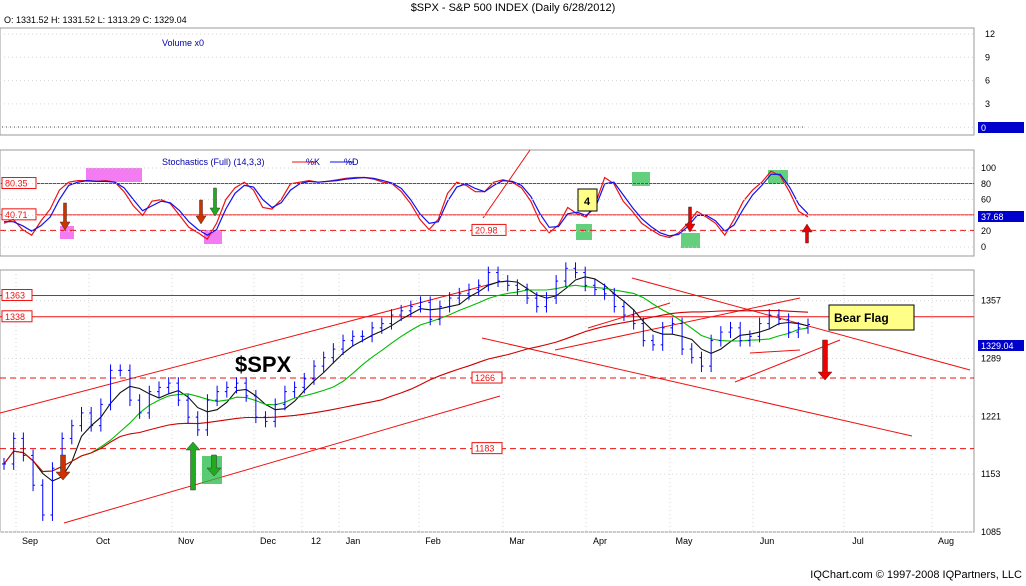 Image resolution: width=1026 pixels, height=586 pixels. What do you see at coordinates (484, 449) in the screenshot?
I see `price-level-label: 1183` at bounding box center [484, 449].